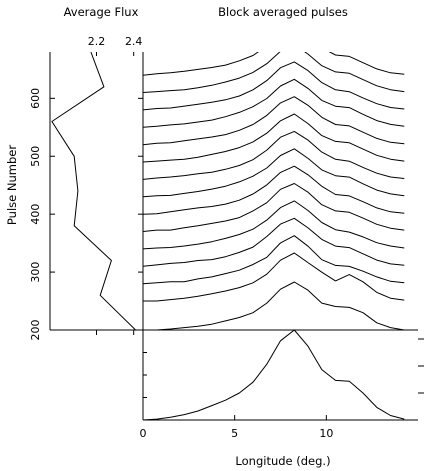 Image resolution: width=425 pixels, height=471 pixels. Describe the element at coordinates (326, 433) in the screenshot. I see `x-tick-label: 10` at that location.